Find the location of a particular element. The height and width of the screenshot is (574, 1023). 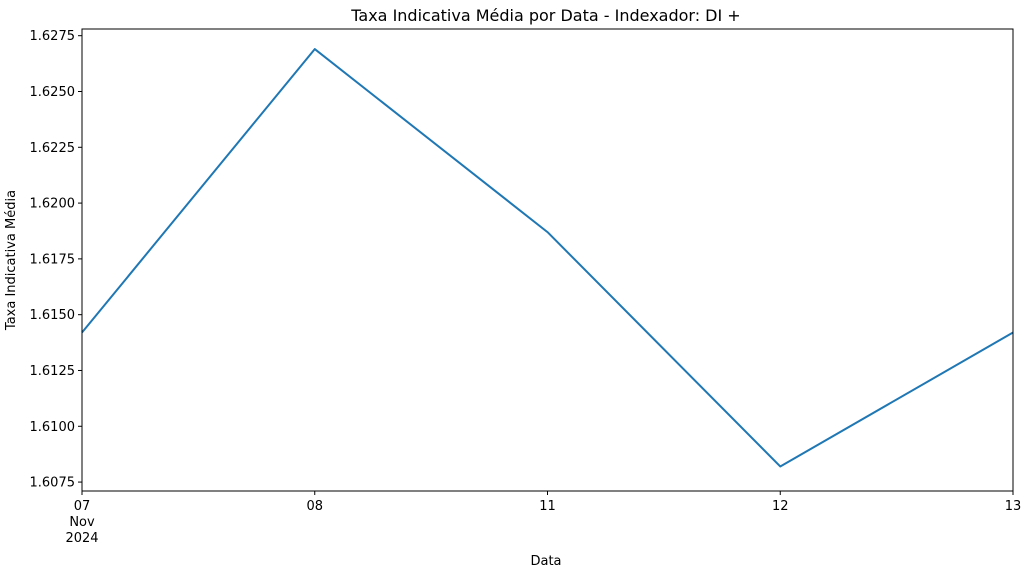

y-tick-label: 1.6200 is located at coordinates (53, 204).